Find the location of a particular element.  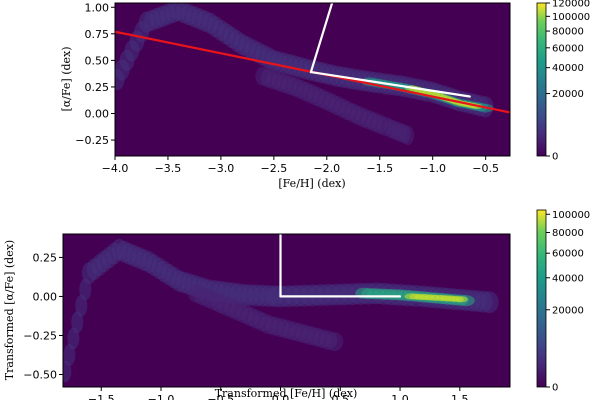

x-tick-label: −4.0 is located at coordinates (115, 168).